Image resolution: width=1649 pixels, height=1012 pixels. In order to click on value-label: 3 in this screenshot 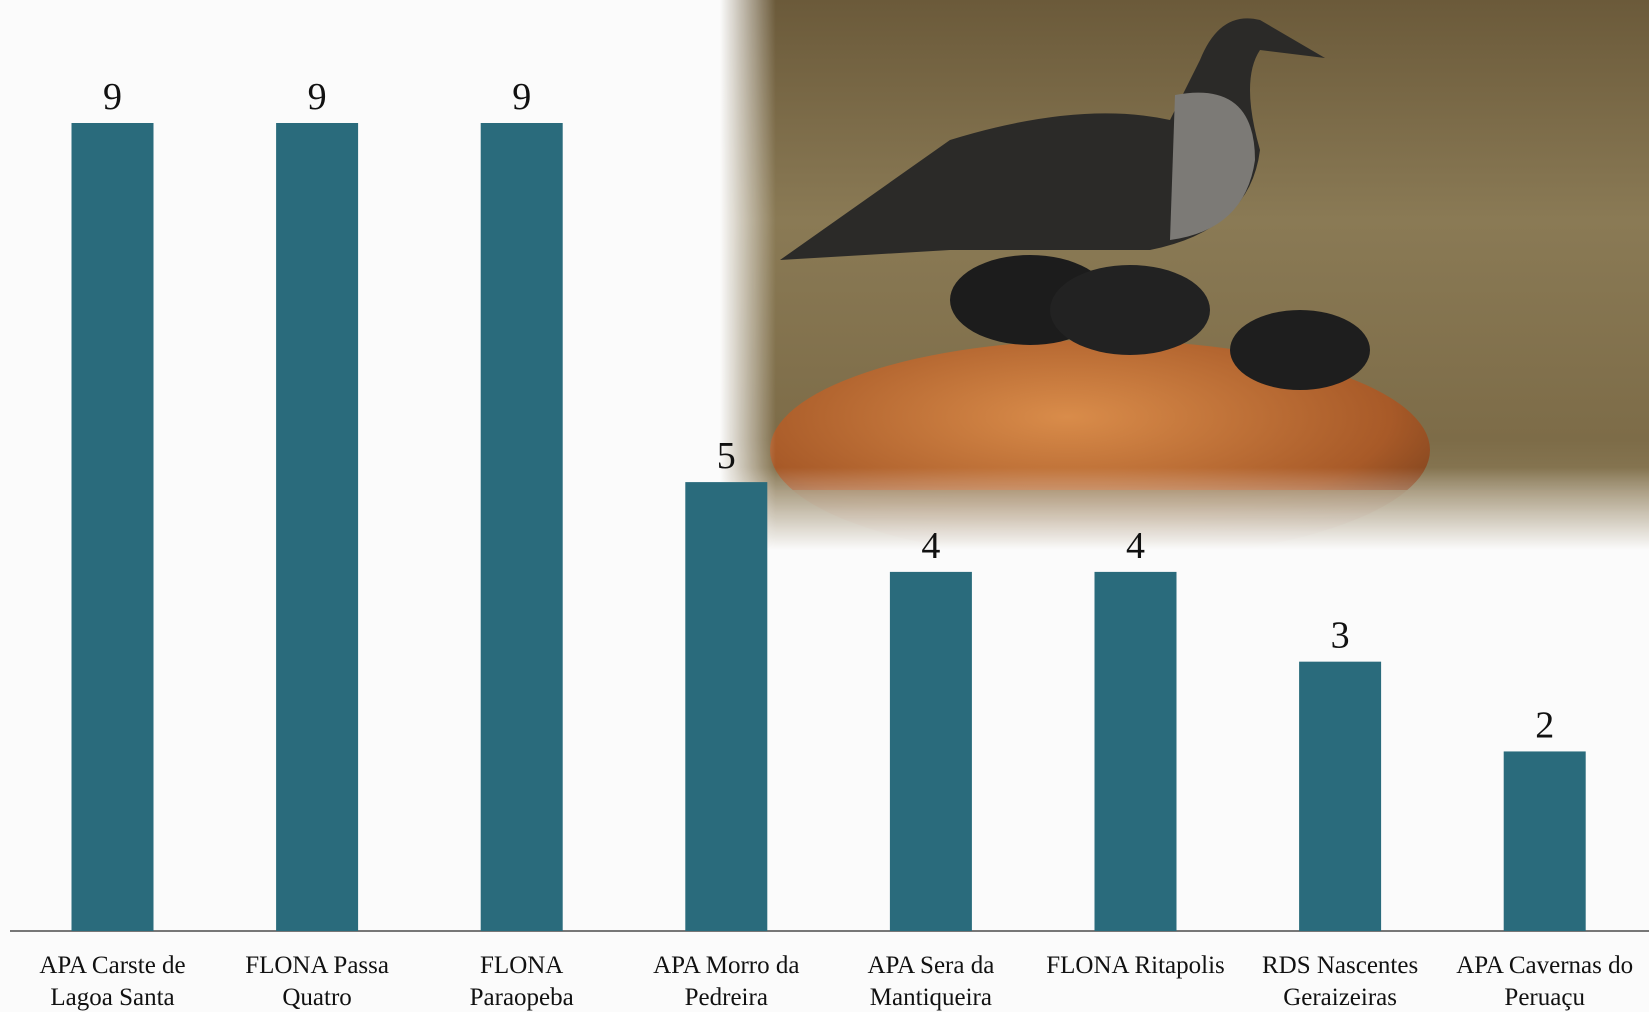, I will do `click(1340, 636)`.